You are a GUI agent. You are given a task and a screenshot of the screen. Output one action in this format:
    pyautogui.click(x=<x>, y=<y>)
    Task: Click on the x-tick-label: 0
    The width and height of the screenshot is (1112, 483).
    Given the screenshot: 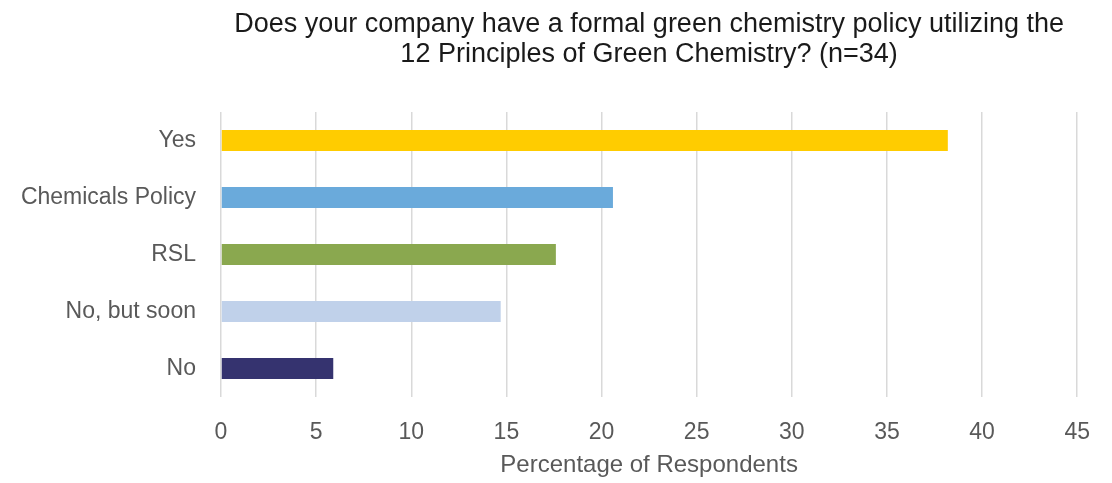 What is the action you would take?
    pyautogui.click(x=221, y=431)
    